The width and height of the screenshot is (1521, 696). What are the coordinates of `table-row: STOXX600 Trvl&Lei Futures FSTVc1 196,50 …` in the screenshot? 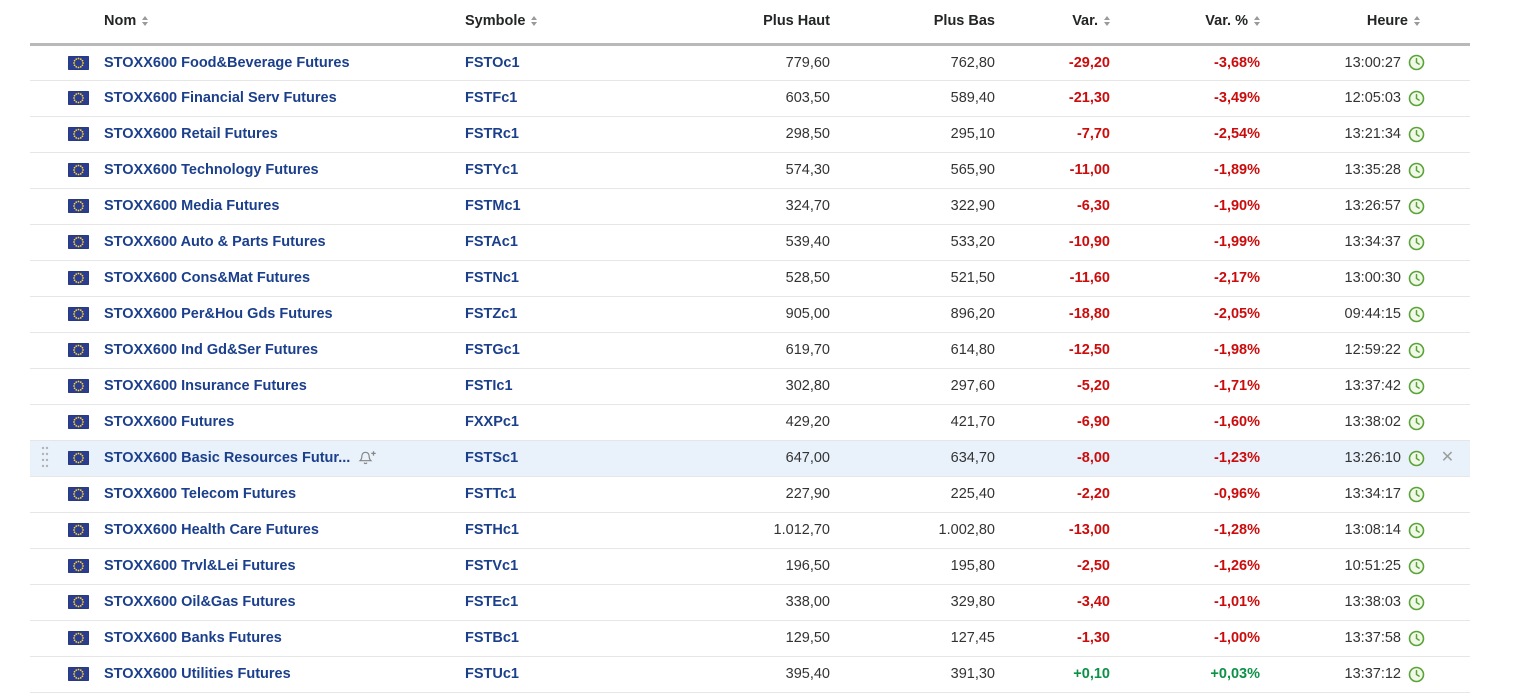 It's located at (750, 566).